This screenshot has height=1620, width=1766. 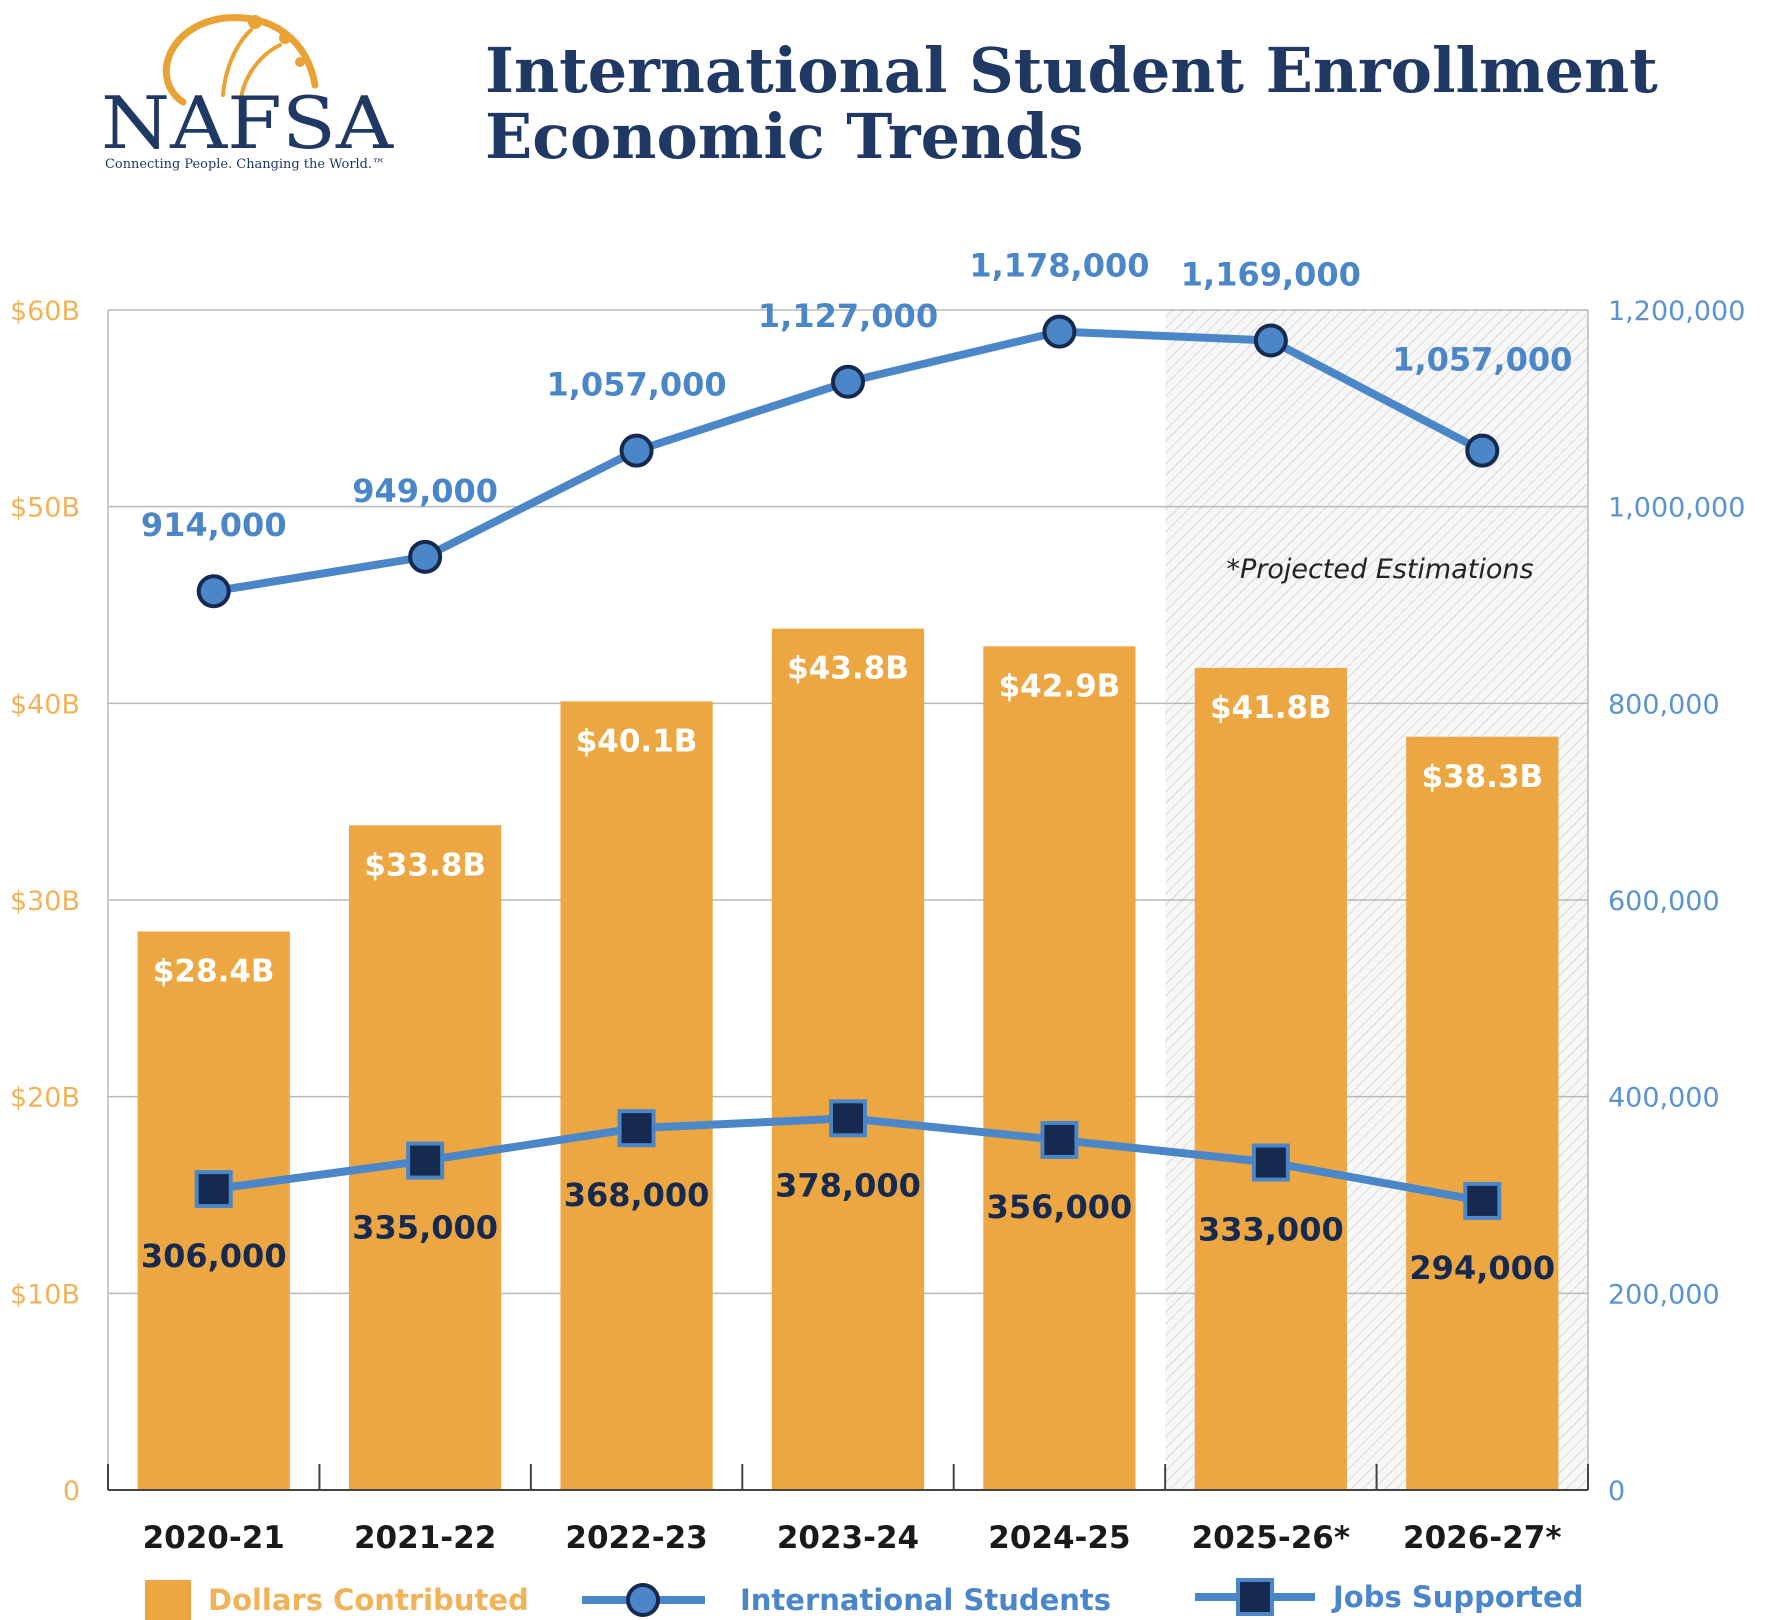 What do you see at coordinates (1059, 1538) in the screenshot?
I see `x-tick-label: 2024-25` at bounding box center [1059, 1538].